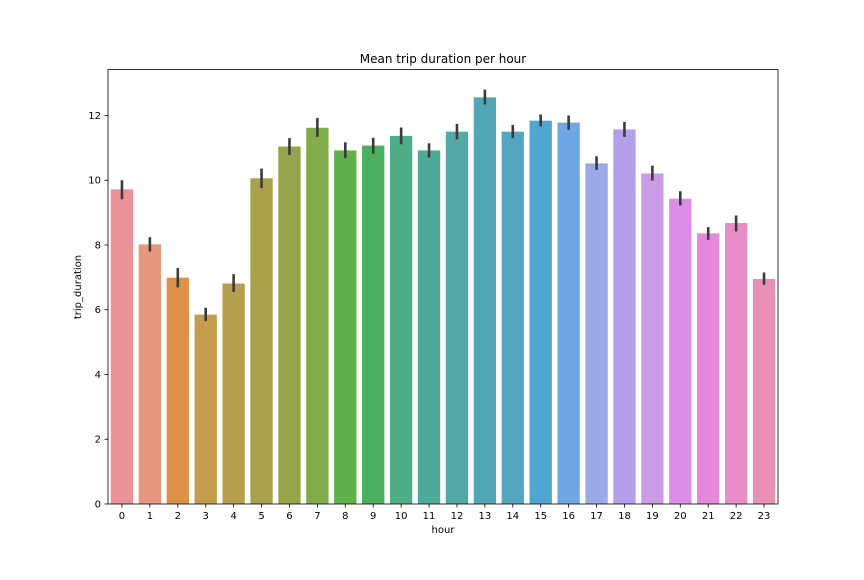 This screenshot has height=580, width=864. Describe the element at coordinates (122, 516) in the screenshot. I see `x-tick-label: 0` at that location.